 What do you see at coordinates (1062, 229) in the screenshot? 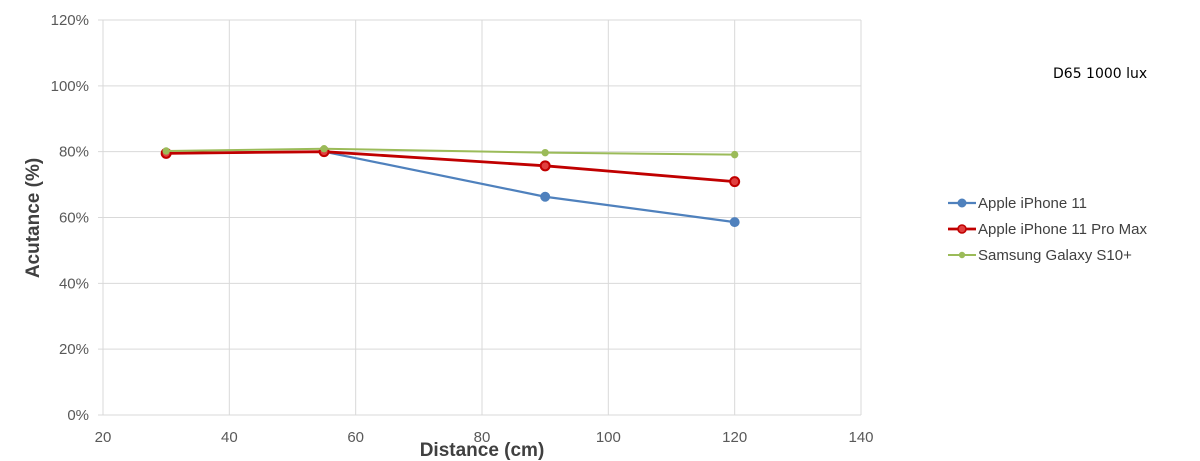
I see `legend-label: Apple iPhone 11 Pro Max` at bounding box center [1062, 229].